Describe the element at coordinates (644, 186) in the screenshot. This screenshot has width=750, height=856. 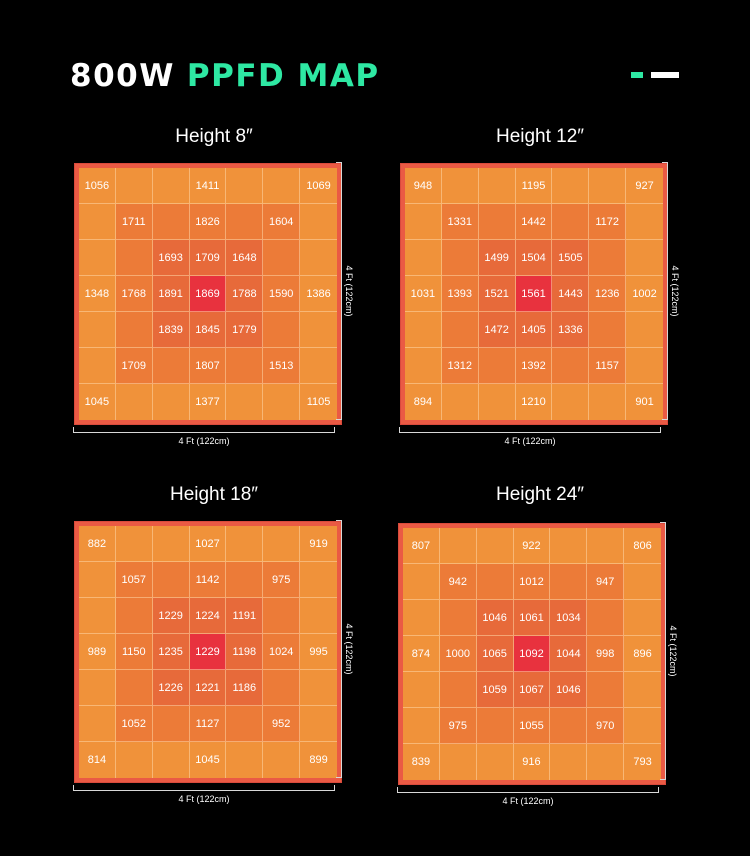
I see `heatmap-cell-value: 927` at that location.